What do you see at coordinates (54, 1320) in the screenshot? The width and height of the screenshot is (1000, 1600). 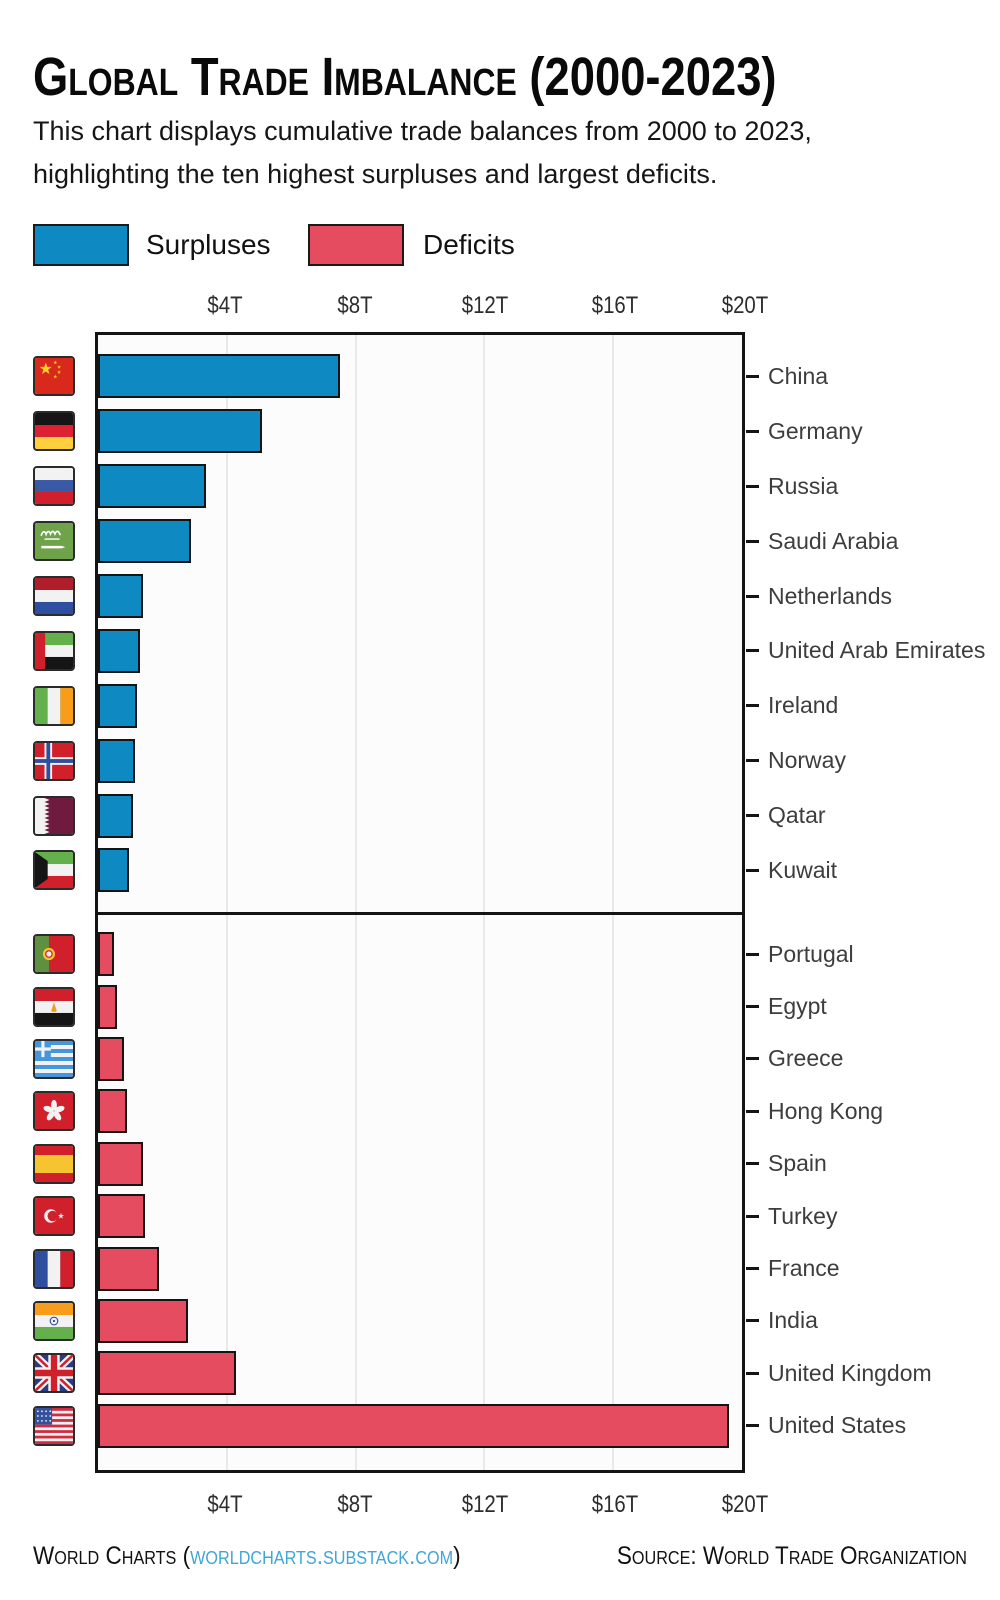 I see `flag-icon-india` at bounding box center [54, 1320].